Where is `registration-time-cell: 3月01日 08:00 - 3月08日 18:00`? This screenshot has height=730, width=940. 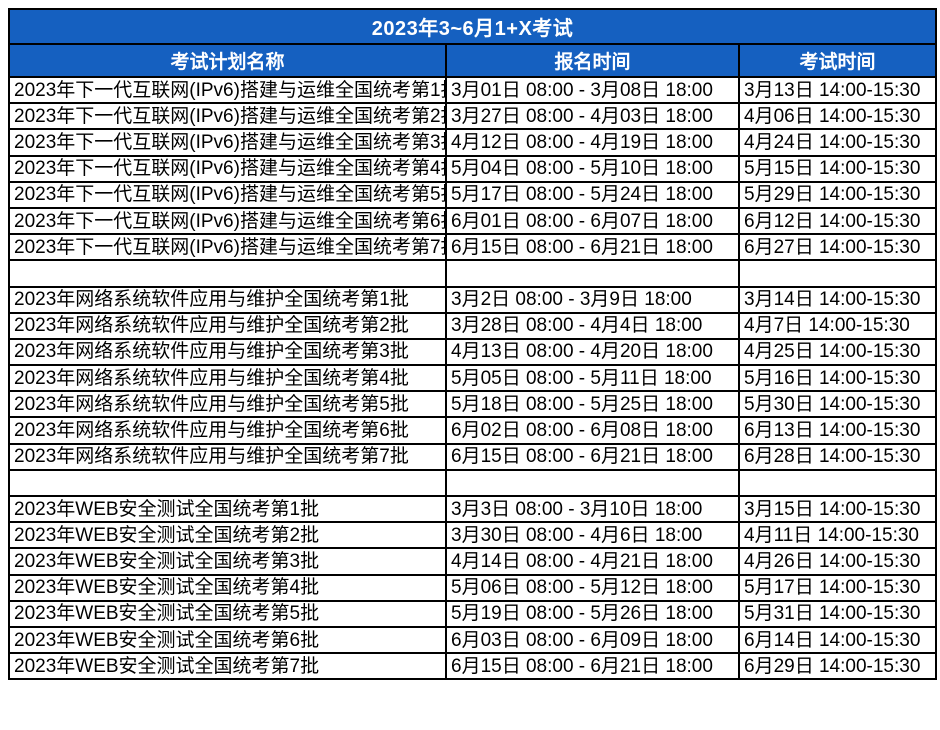 registration-time-cell: 3月01日 08:00 - 3月08日 18:00 is located at coordinates (592, 90).